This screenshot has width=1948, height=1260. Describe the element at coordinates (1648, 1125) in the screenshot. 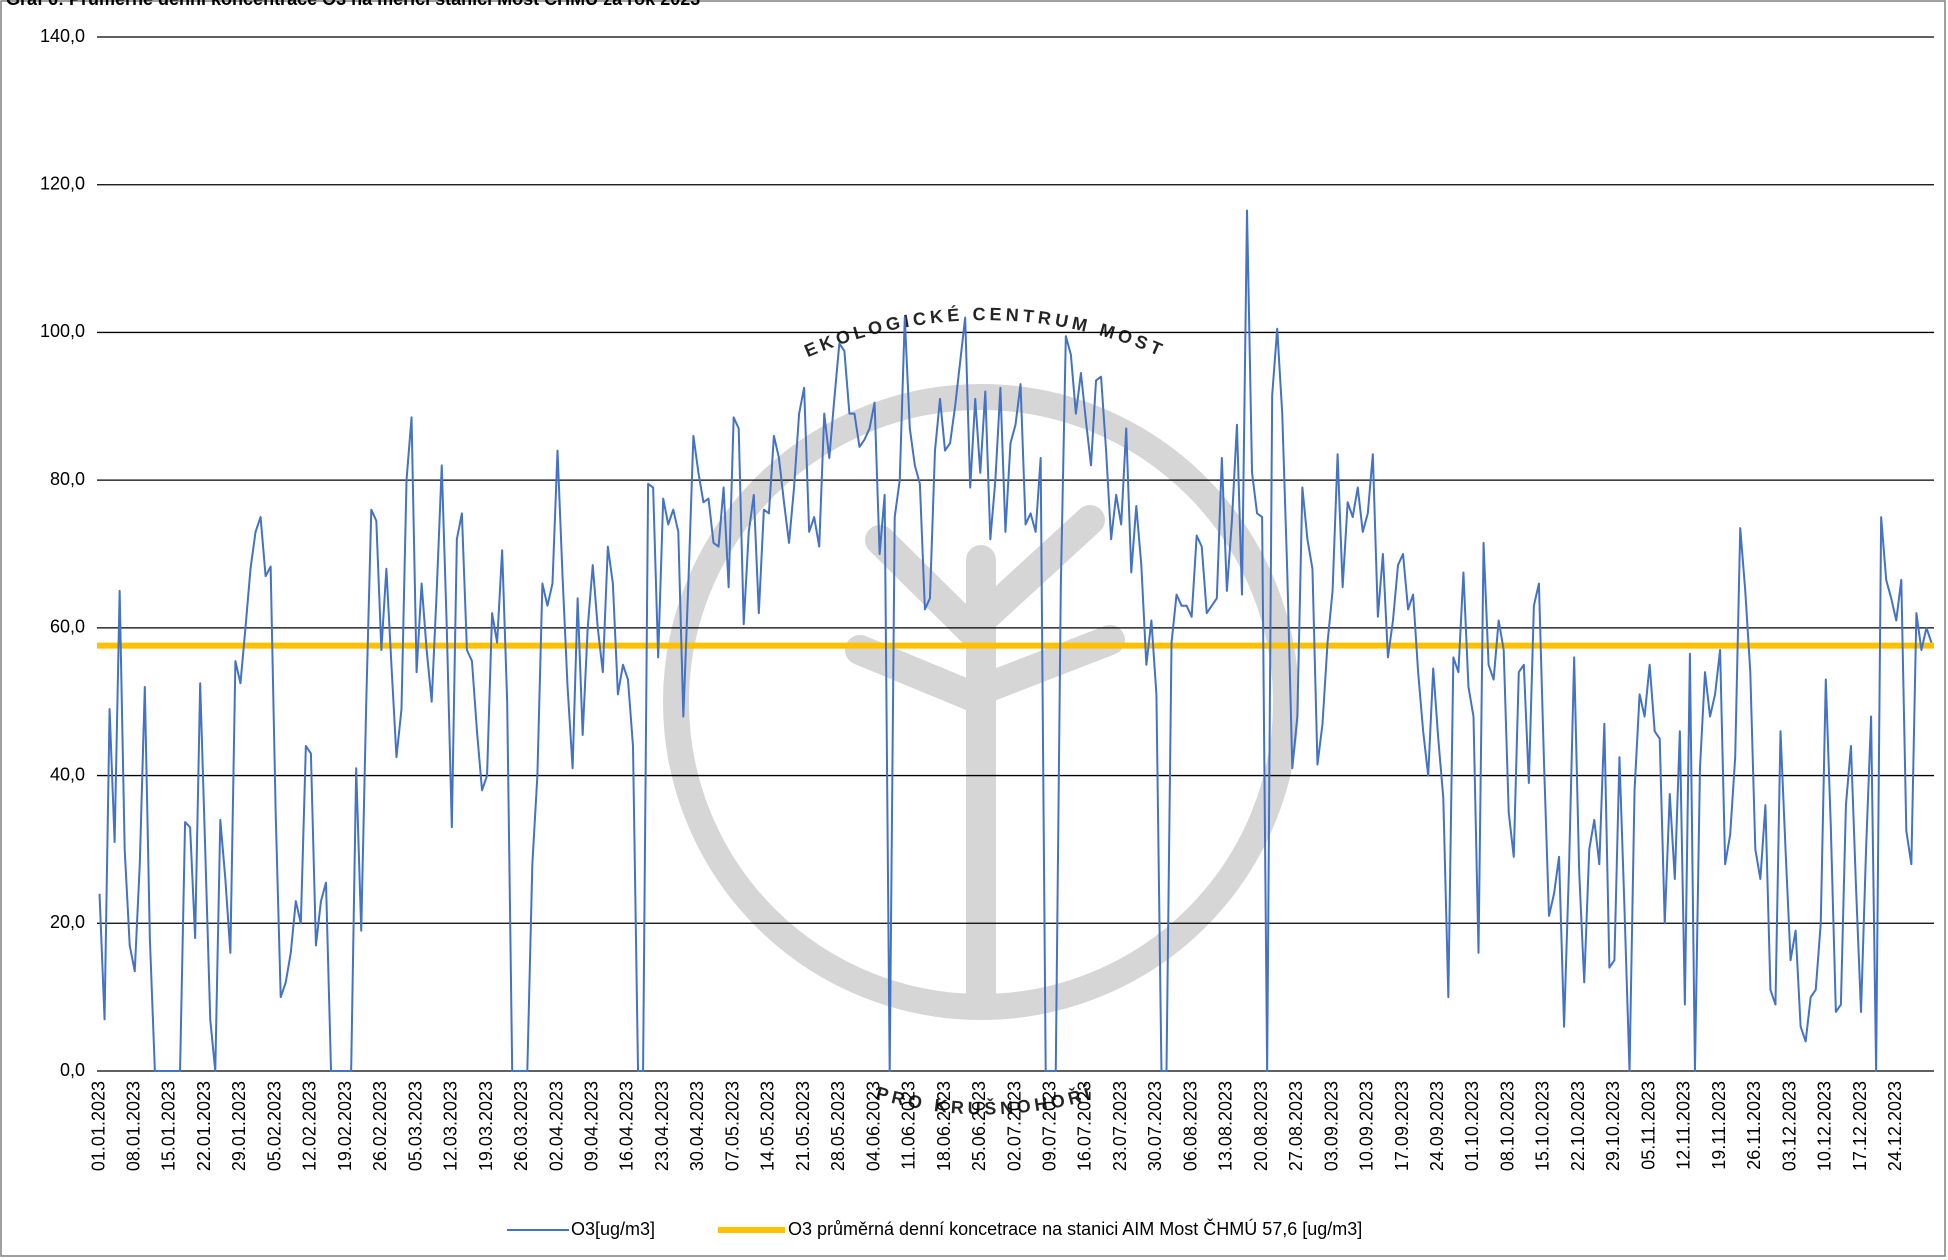

I see `x-tick-label: 05.11.2023` at that location.